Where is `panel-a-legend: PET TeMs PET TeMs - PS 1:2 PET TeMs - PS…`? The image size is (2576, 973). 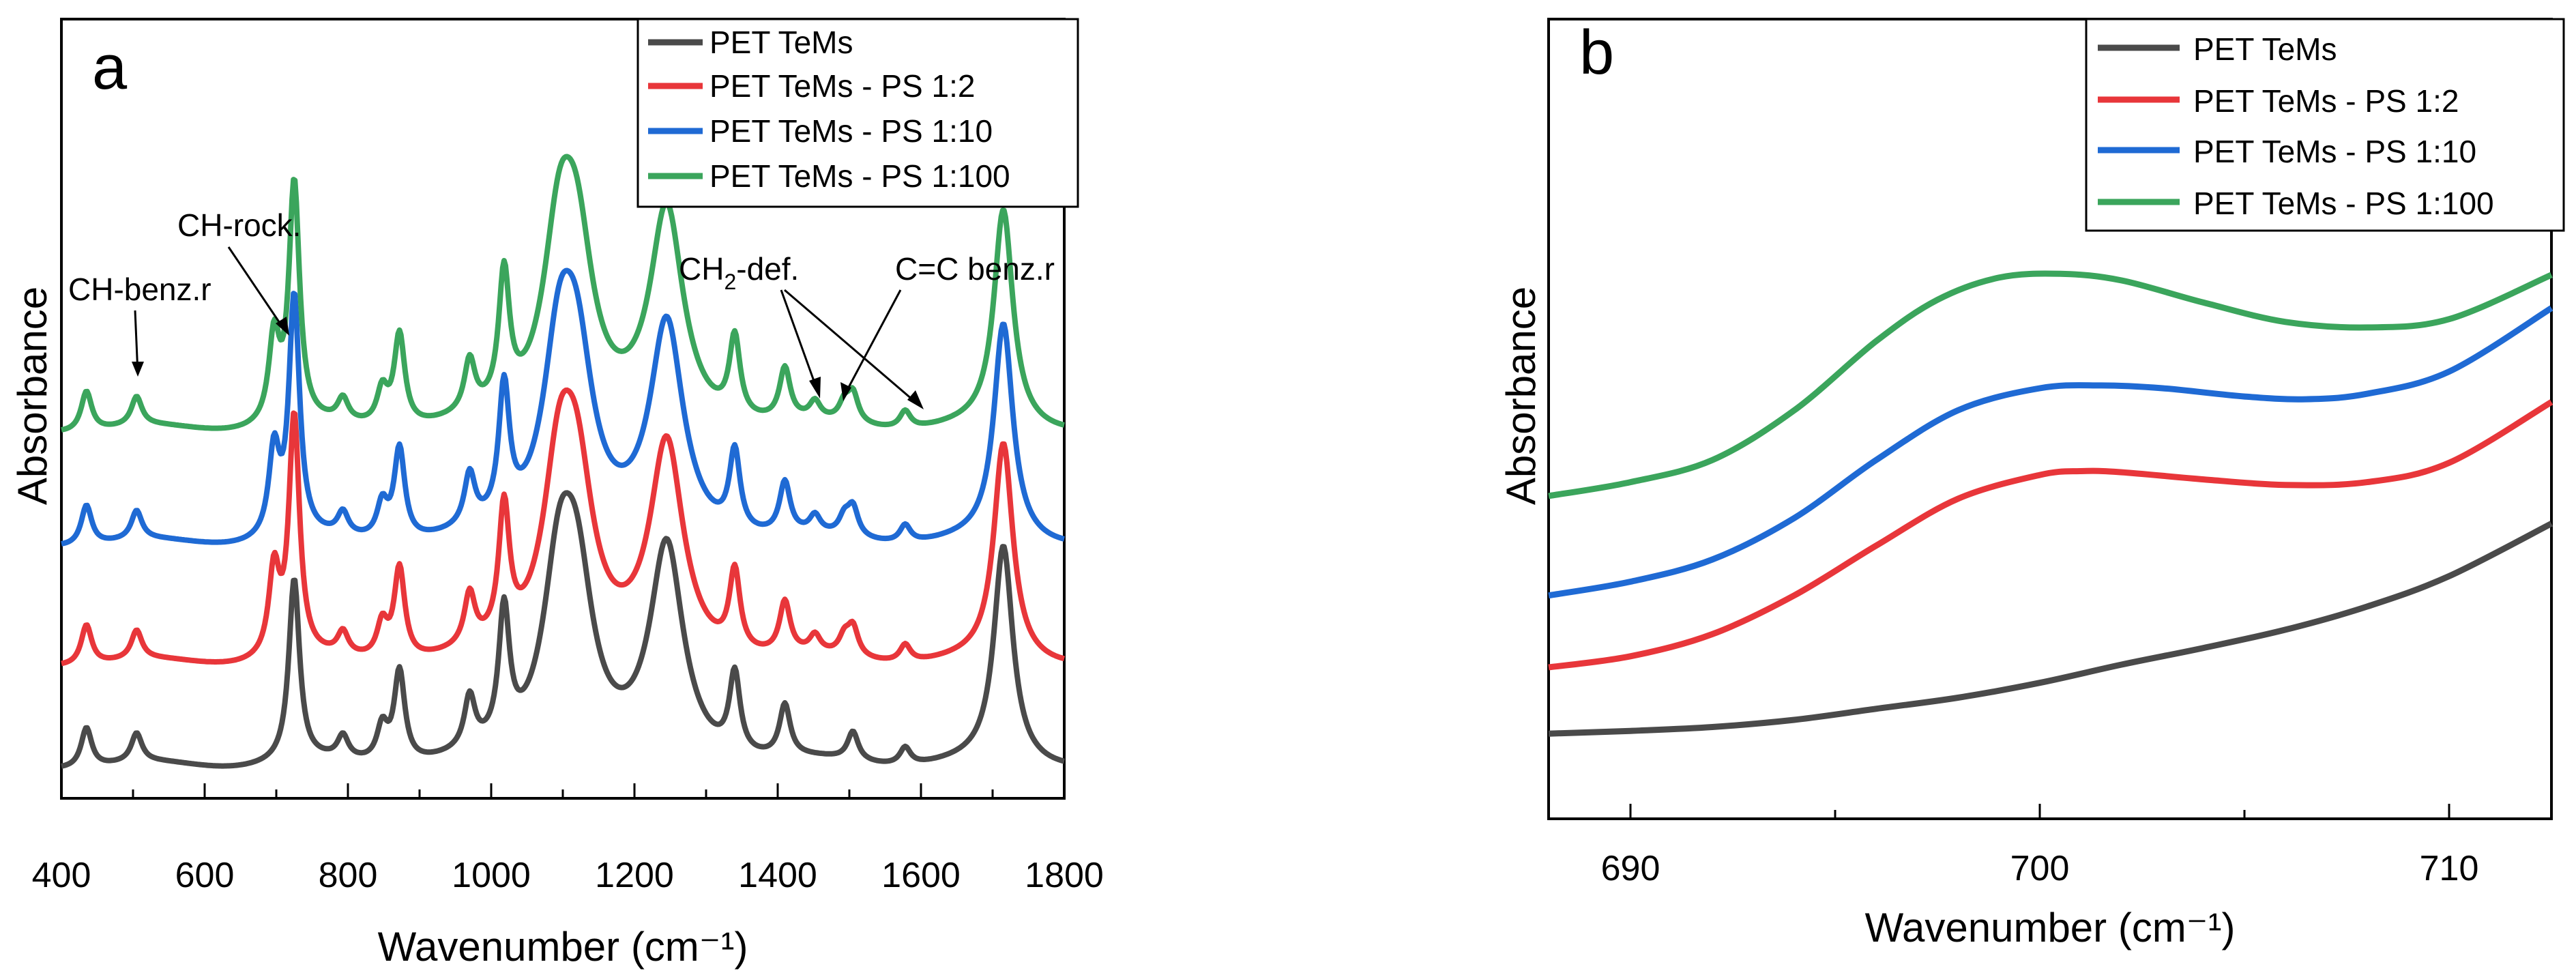
panel-a-legend: PET TeMs PET TeMs - PS 1:2 PET TeMs - PS… is located at coordinates (857, 113).